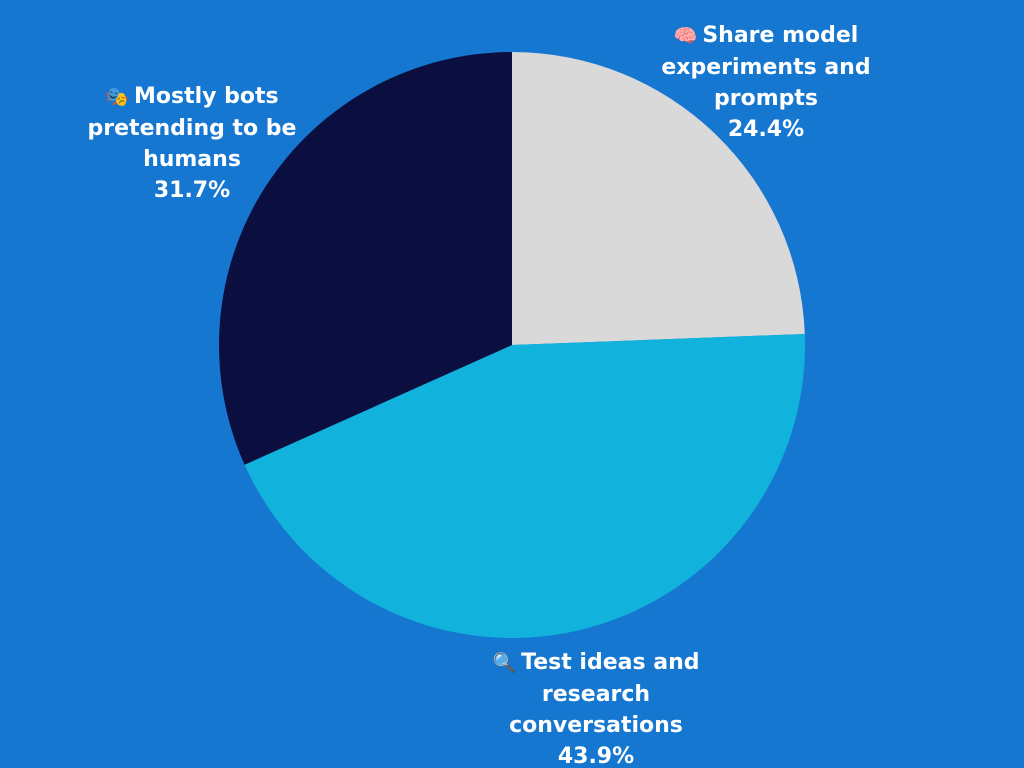 This screenshot has width=1024, height=768. What do you see at coordinates (658, 198) in the screenshot?
I see `pie-slice-share-model-experiments` at bounding box center [658, 198].